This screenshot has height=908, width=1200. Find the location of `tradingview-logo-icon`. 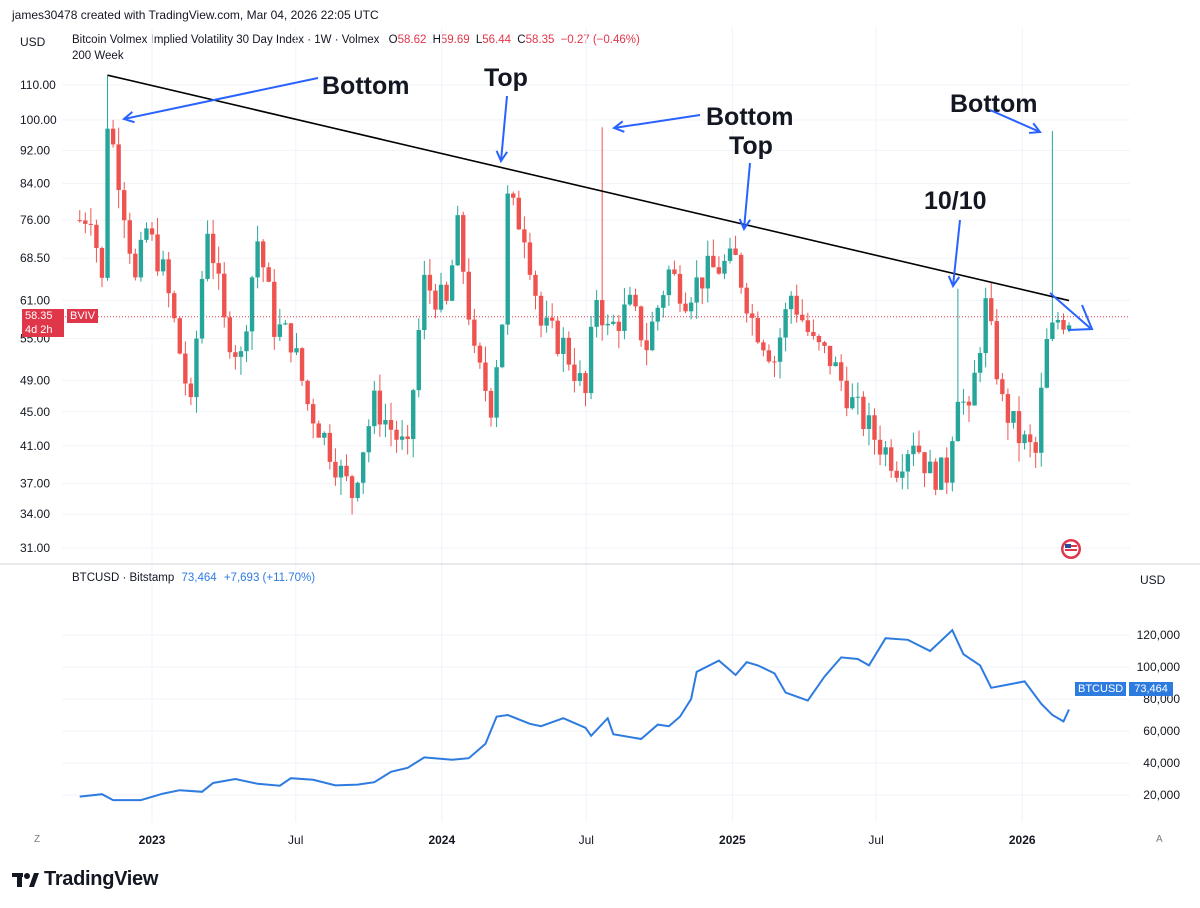

tradingview-logo-icon is located at coordinates (25, 879).